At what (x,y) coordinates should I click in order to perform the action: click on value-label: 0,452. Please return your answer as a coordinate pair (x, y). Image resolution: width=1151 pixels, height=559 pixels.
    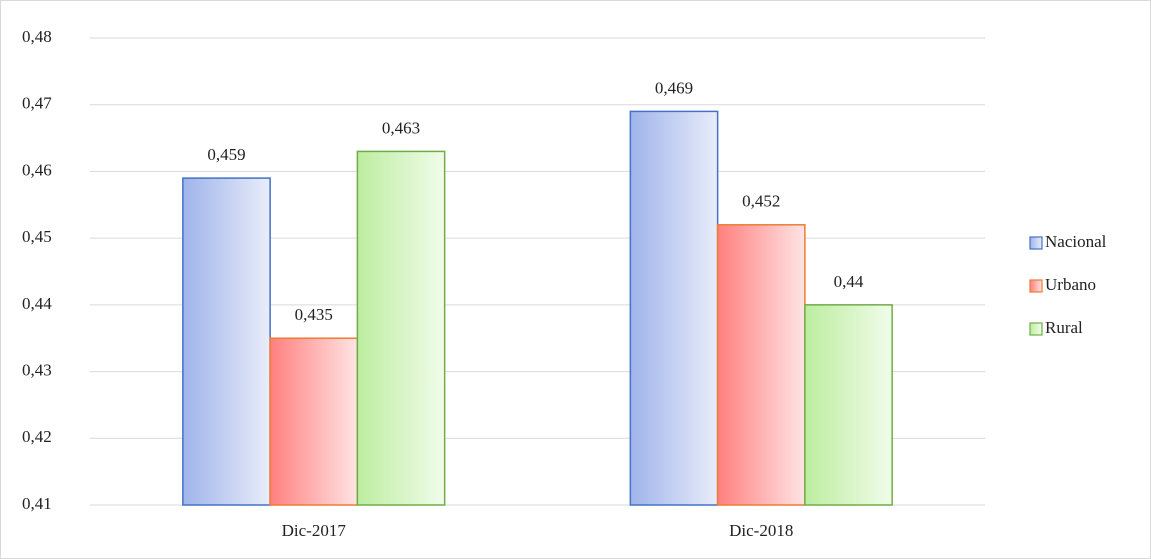
    Looking at the image, I should click on (761, 201).